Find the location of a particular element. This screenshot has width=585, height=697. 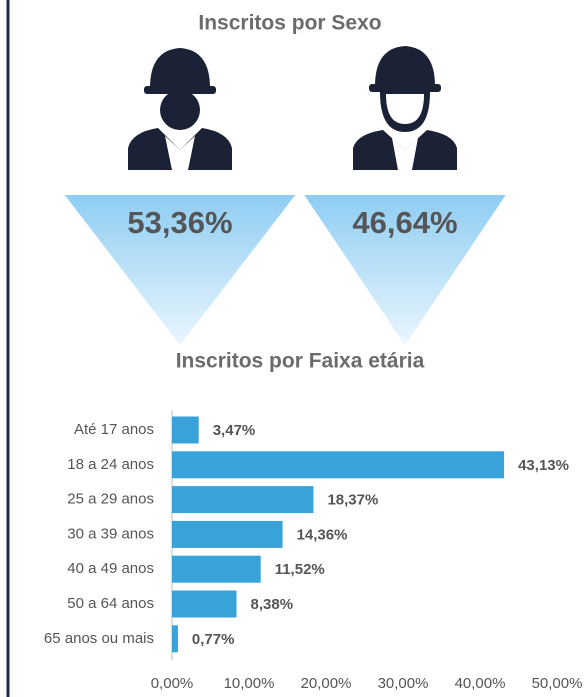

value-label: 43,13% is located at coordinates (543, 465).